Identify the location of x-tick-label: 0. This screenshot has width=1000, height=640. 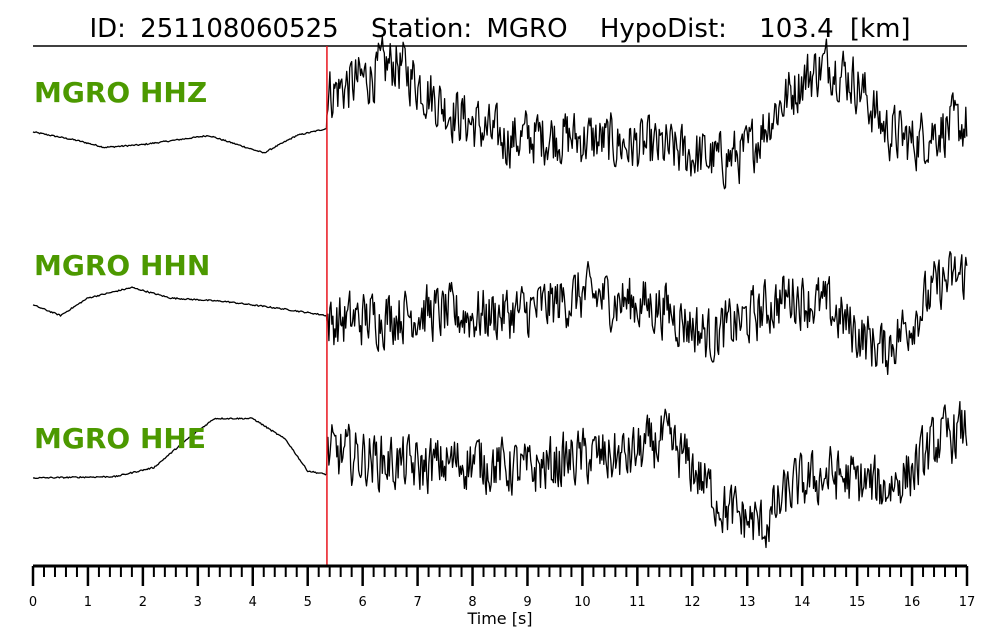
(33, 602).